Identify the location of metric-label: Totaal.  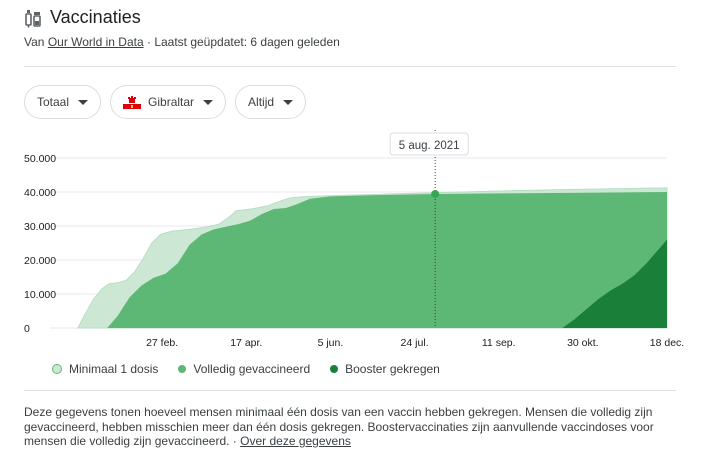
(53, 102).